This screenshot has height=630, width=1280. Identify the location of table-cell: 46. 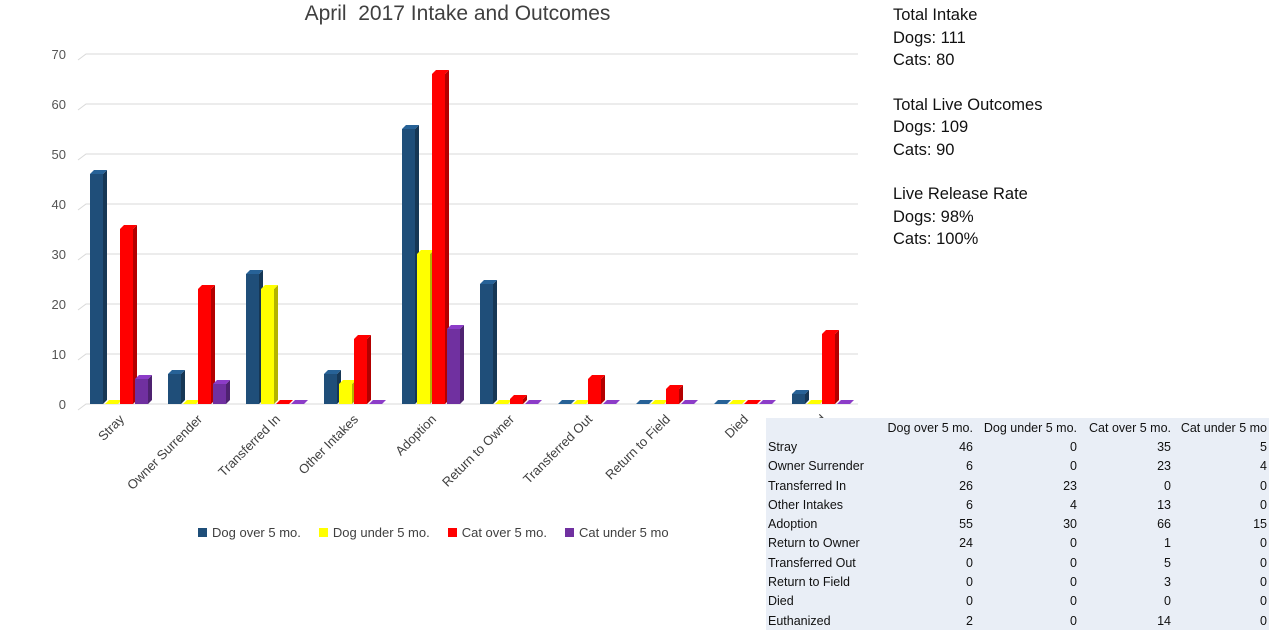
(966, 446).